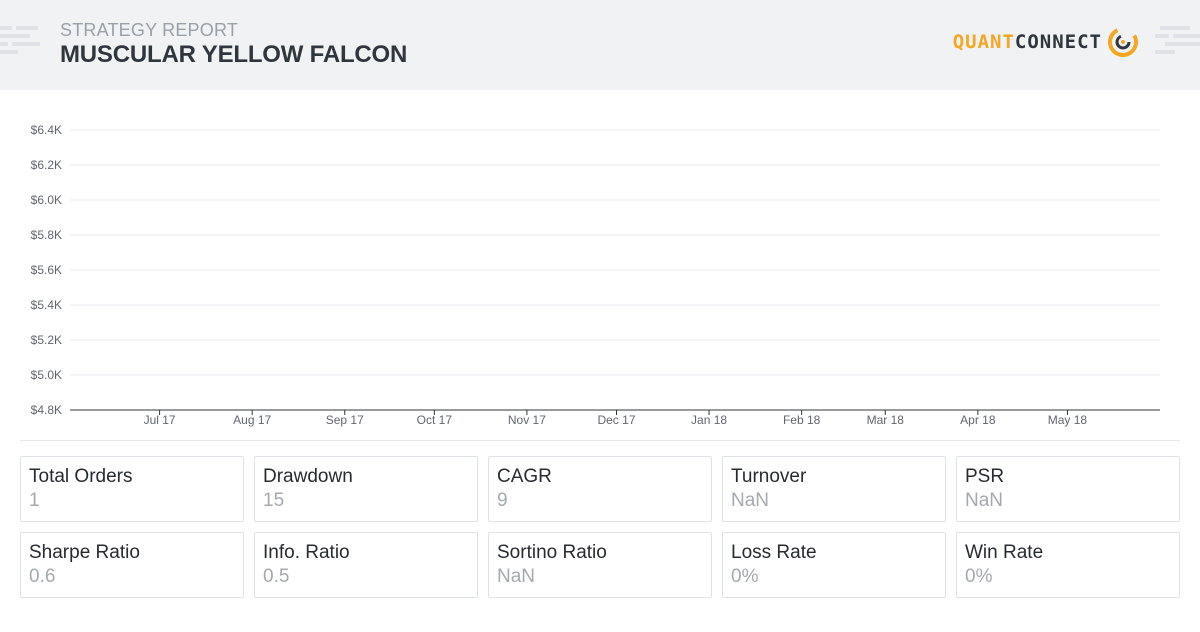  I want to click on x-tick-label: Jan 18, so click(709, 420).